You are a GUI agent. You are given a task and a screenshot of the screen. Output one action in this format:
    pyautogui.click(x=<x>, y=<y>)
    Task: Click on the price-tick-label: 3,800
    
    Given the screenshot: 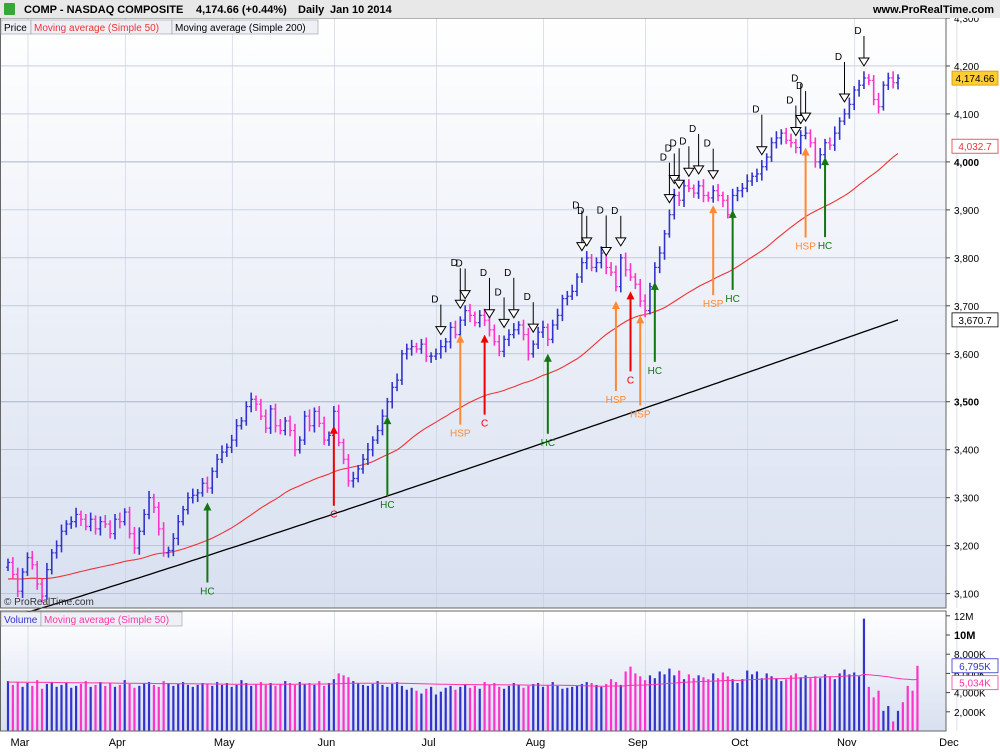 What is the action you would take?
    pyautogui.click(x=966, y=259)
    